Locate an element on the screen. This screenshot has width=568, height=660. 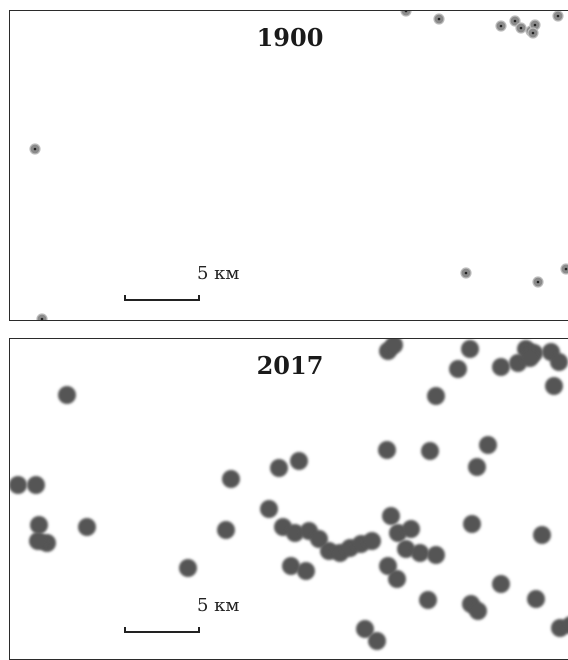
year-label-2017: 2017 is located at coordinates (290, 365).